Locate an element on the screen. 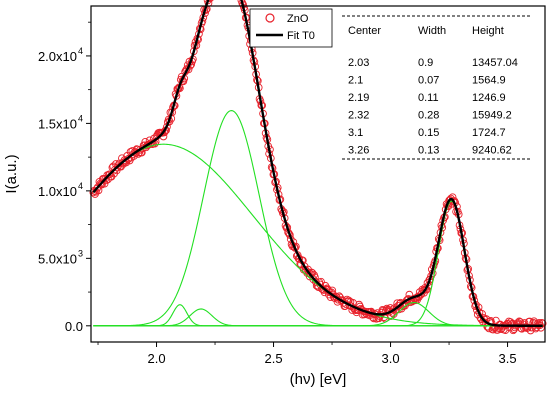 The height and width of the screenshot is (411, 550). x-tick-label: 2.0 is located at coordinates (156, 358).